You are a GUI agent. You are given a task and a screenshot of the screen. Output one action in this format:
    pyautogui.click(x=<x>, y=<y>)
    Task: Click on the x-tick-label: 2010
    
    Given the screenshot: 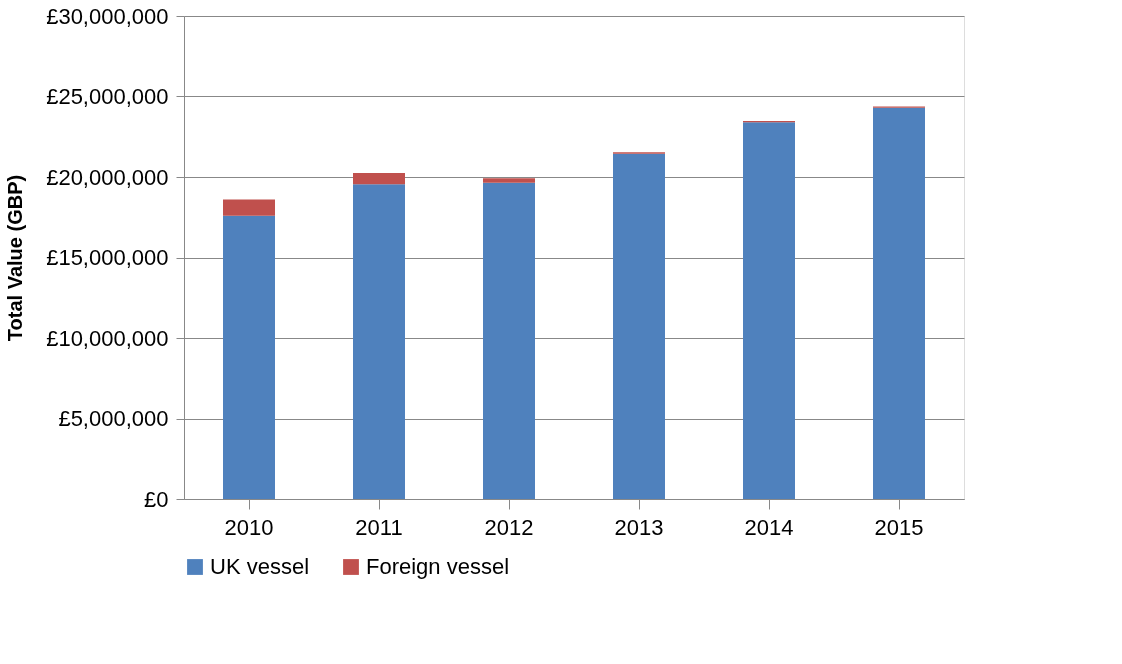 What is the action you would take?
    pyautogui.click(x=249, y=527)
    